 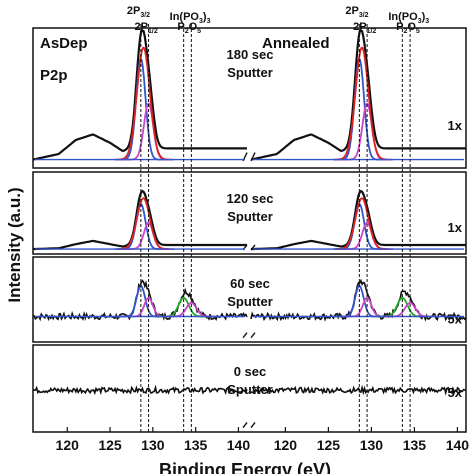 I want to click on x-axis-label: Binding Energy (eV), so click(x=245, y=467).